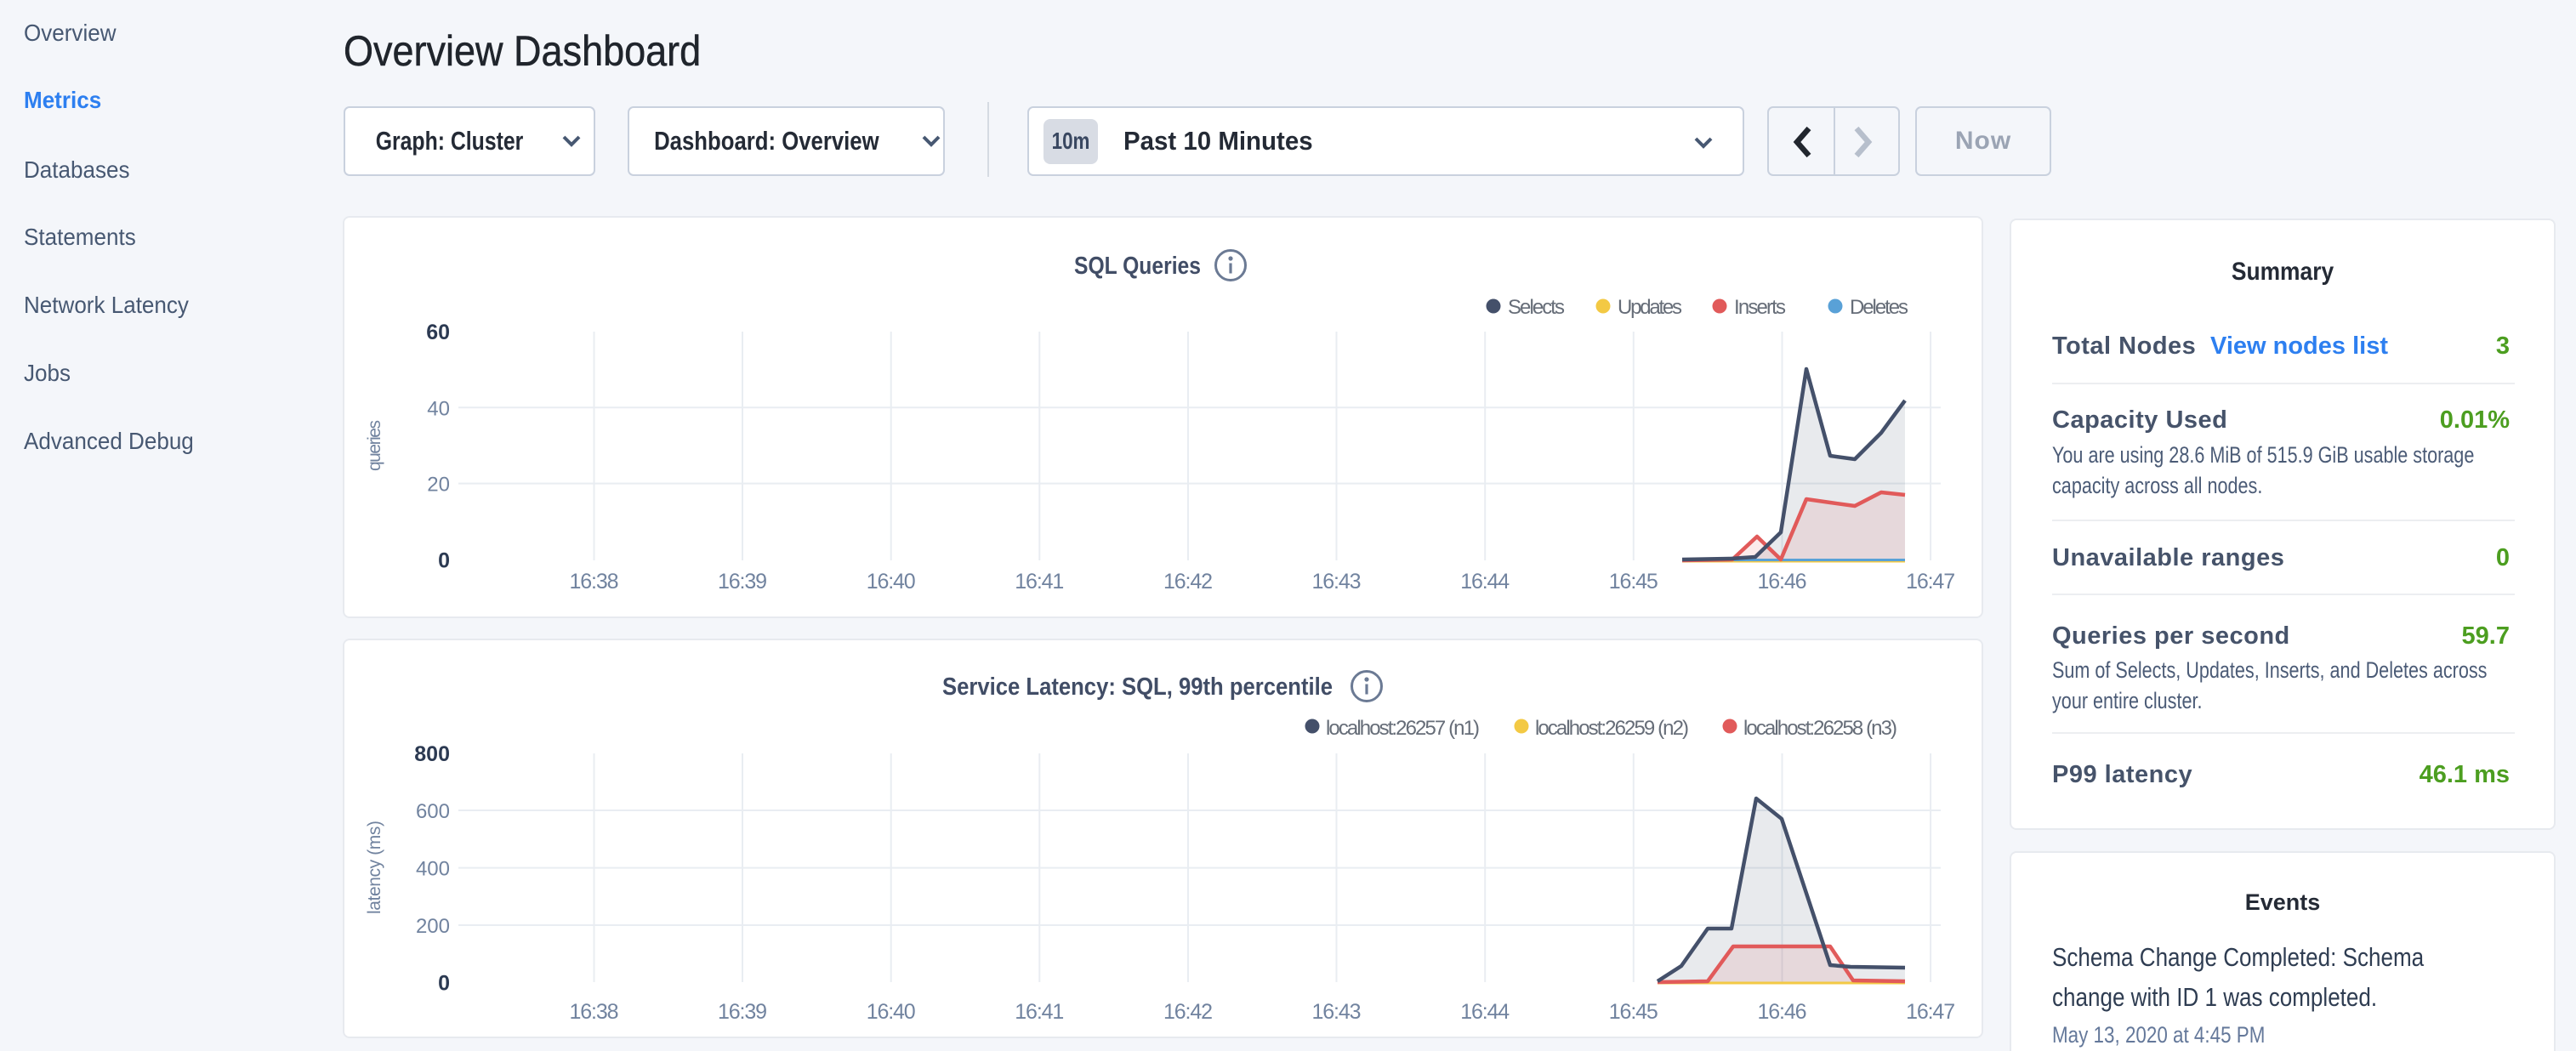 The width and height of the screenshot is (2576, 1051). What do you see at coordinates (432, 754) in the screenshot?
I see `svg-text: 800` at bounding box center [432, 754].